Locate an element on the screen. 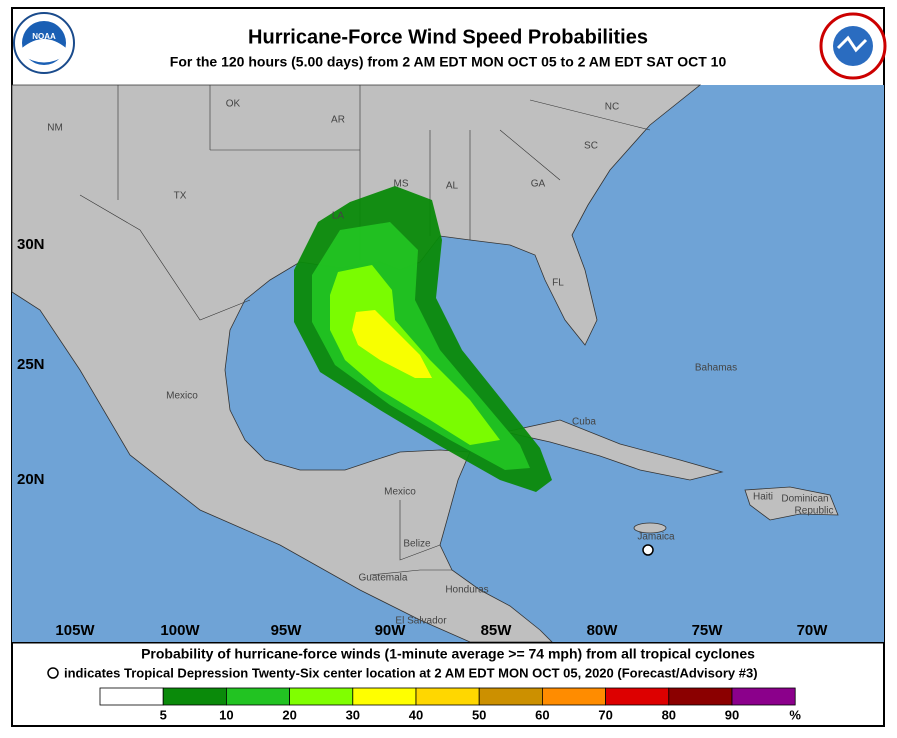  probability-swath is located at coordinates (423, 339).